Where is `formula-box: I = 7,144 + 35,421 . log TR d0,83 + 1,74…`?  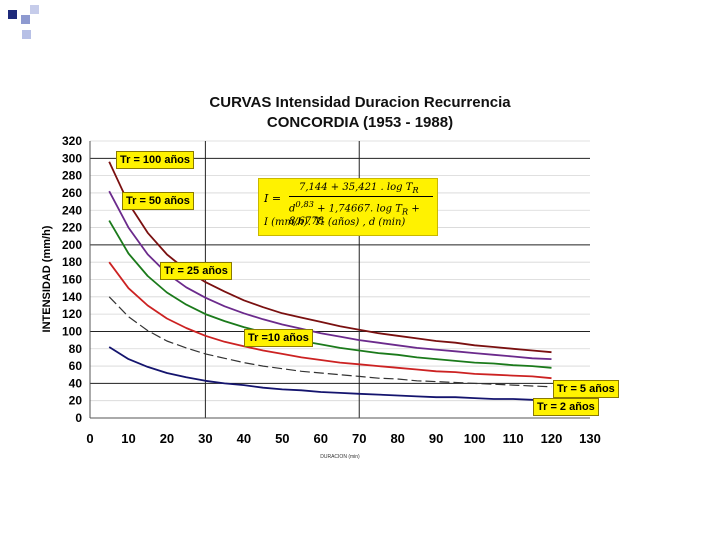
formula-box: I = 7,144 + 35,421 . log TR d0,83 + 1,74… is located at coordinates (348, 207).